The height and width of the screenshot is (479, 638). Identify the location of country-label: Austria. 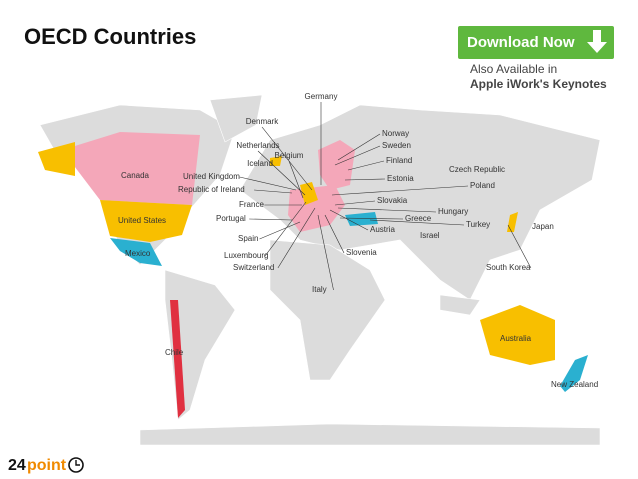
(382, 229).